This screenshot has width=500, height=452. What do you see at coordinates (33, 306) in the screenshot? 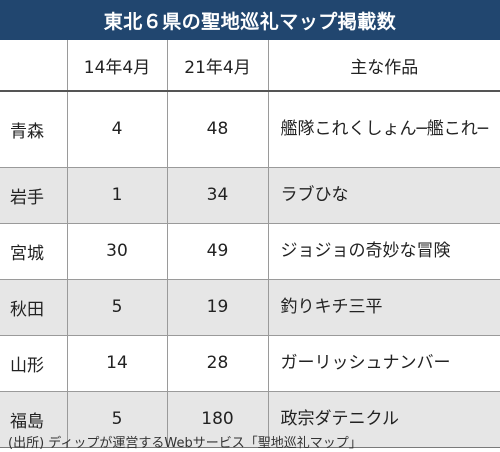
I see `row-prefecture: 秋田` at bounding box center [33, 306].